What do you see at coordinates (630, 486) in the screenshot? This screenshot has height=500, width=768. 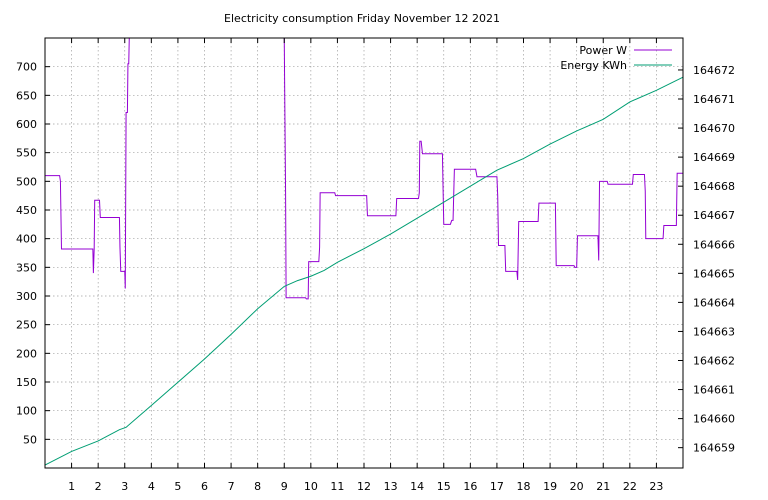 I see `x-tick-label: 22` at bounding box center [630, 486].